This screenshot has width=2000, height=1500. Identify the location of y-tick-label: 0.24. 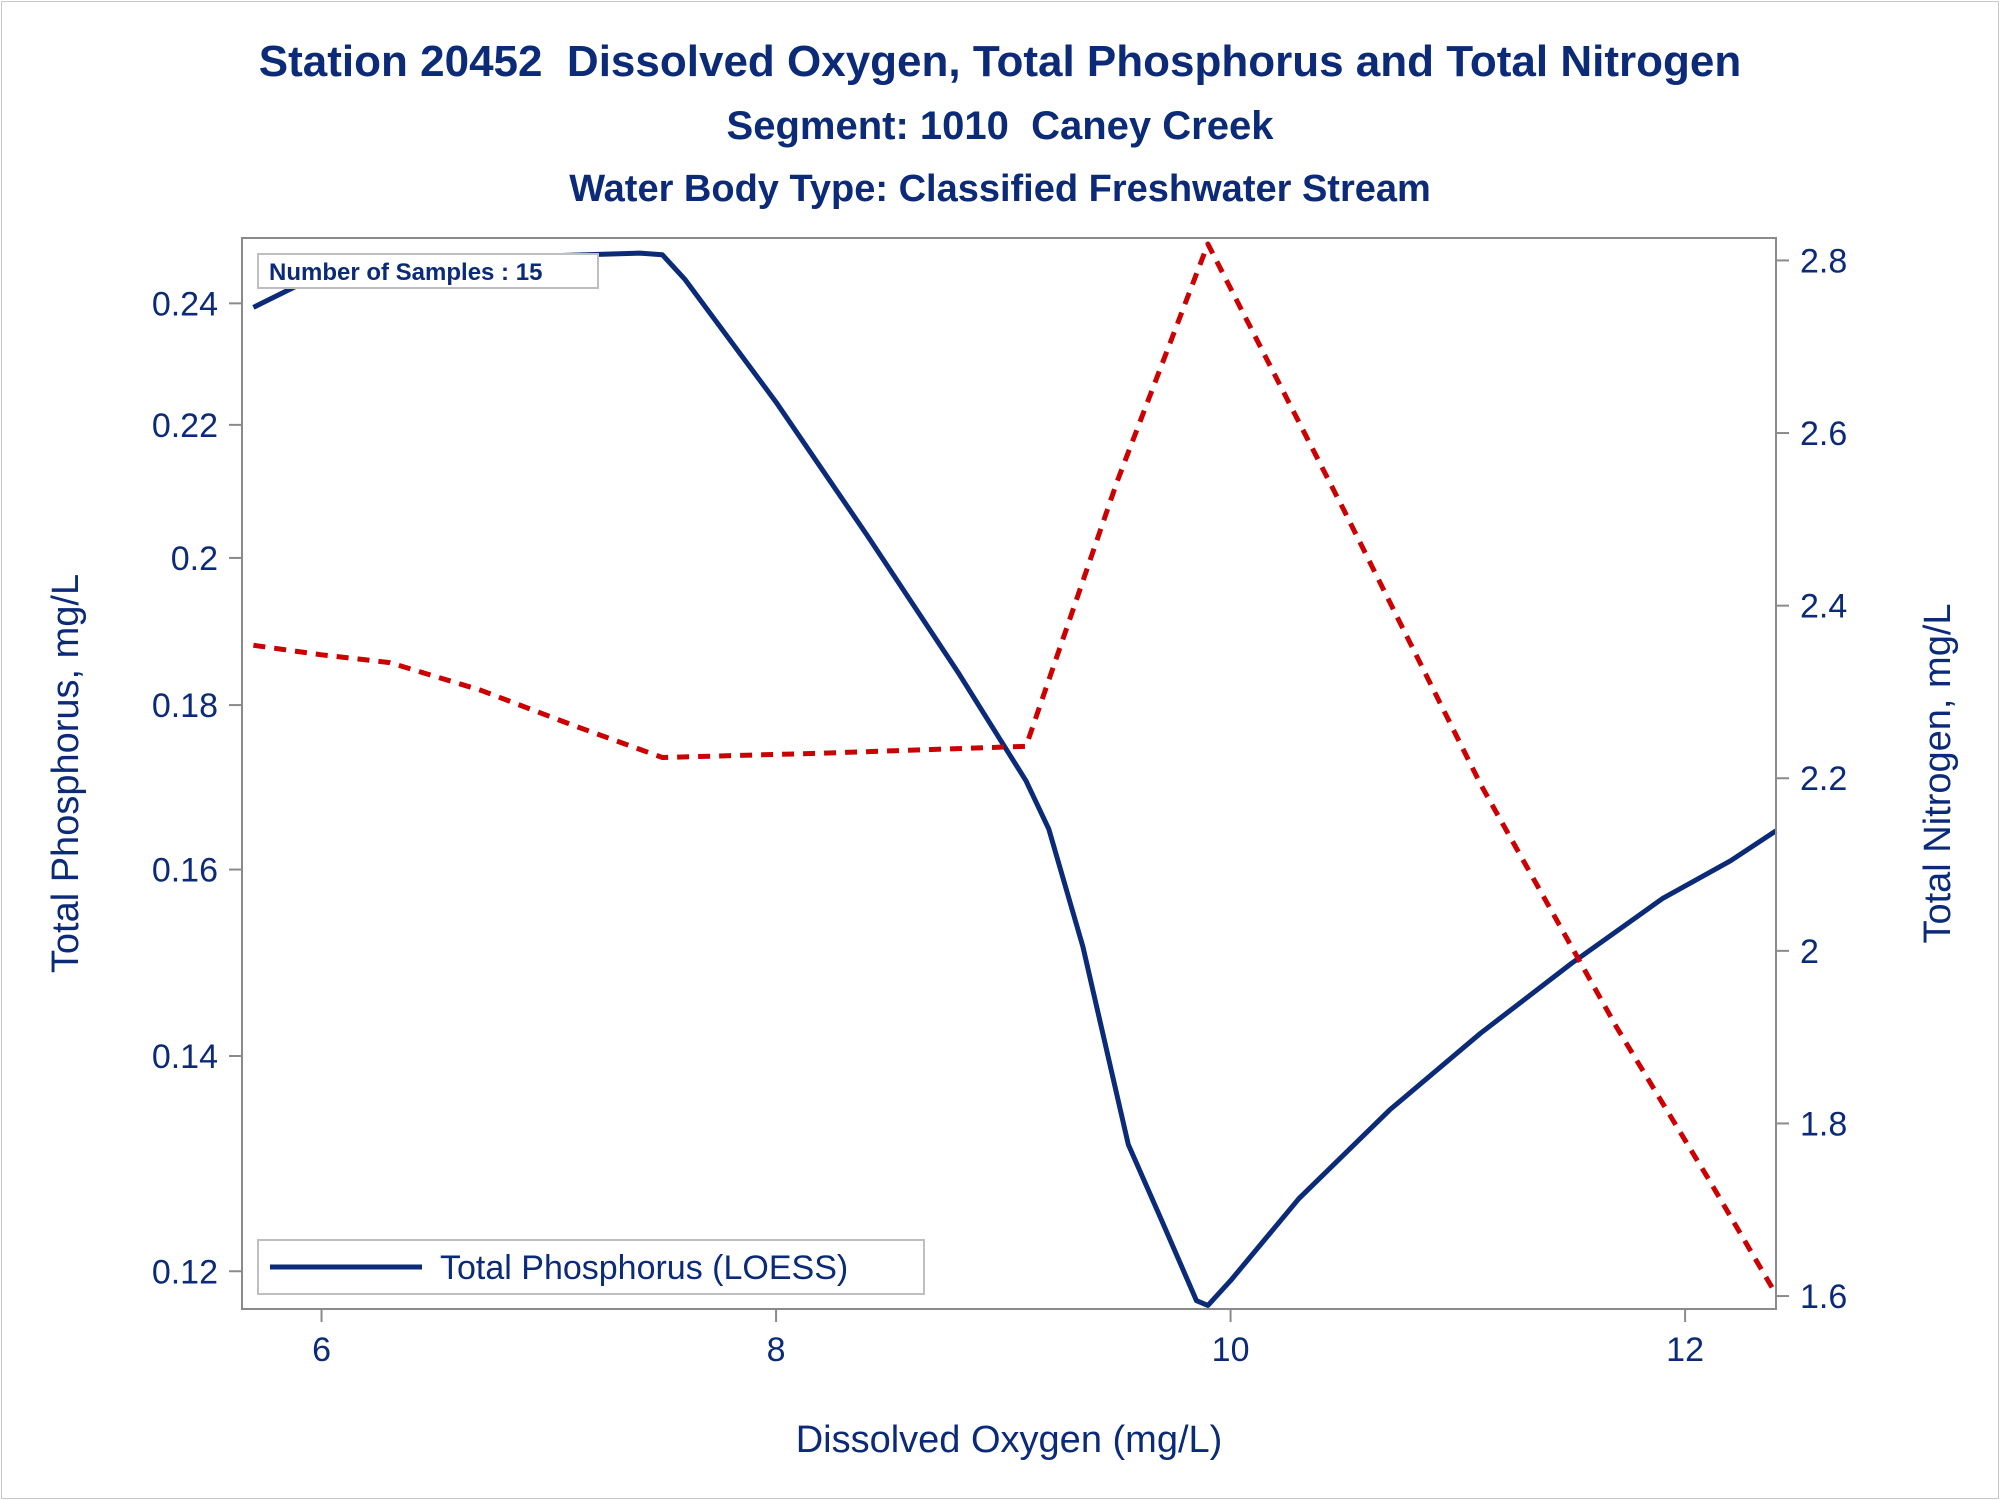
(185, 304).